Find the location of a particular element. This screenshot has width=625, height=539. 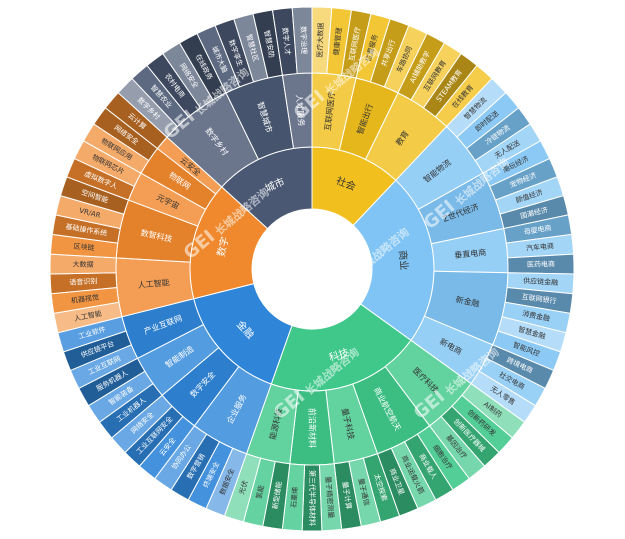

ring3-label: 数字治理 is located at coordinates (304, 40).